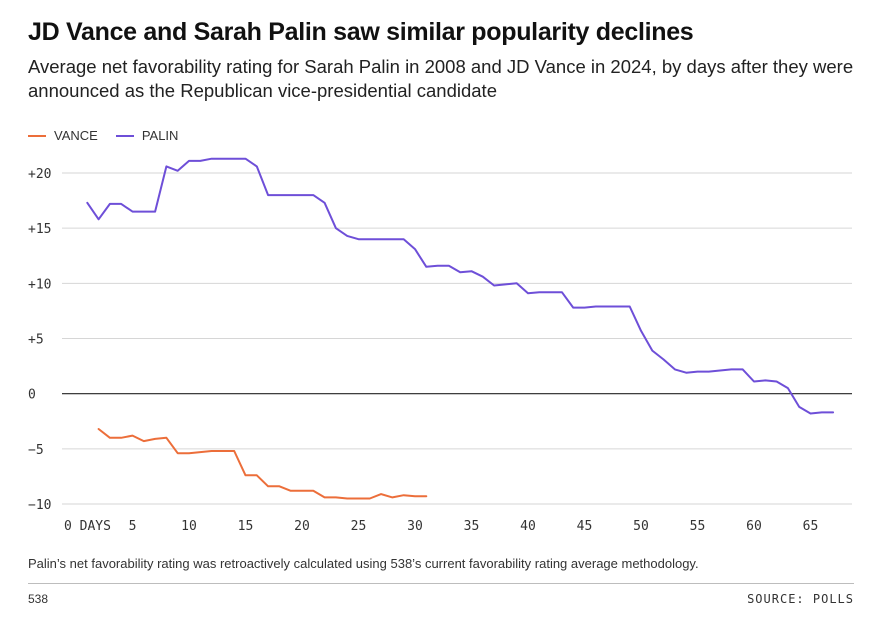 This screenshot has width=881, height=626. What do you see at coordinates (441, 526) in the screenshot?
I see `x-axis-labels: 0 DAYS 5 10 15 20 25 30 35 40 45 50 55 60 65` at bounding box center [441, 526].